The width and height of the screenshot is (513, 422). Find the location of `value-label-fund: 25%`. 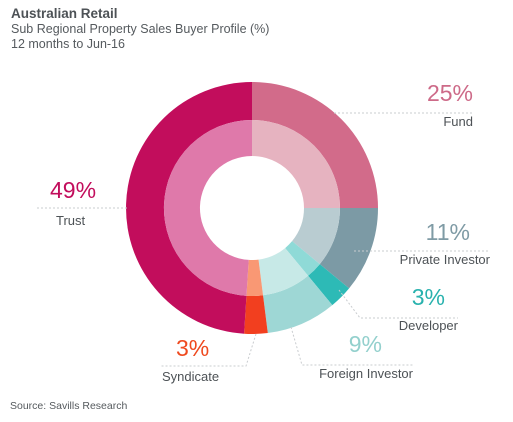

value-label-fund: 25% is located at coordinates (450, 93).